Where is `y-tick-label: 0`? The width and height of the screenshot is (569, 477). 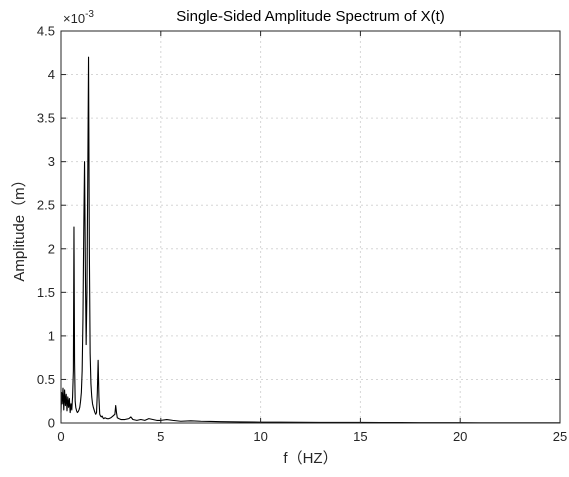 y-tick-label: 0 is located at coordinates (51, 423).